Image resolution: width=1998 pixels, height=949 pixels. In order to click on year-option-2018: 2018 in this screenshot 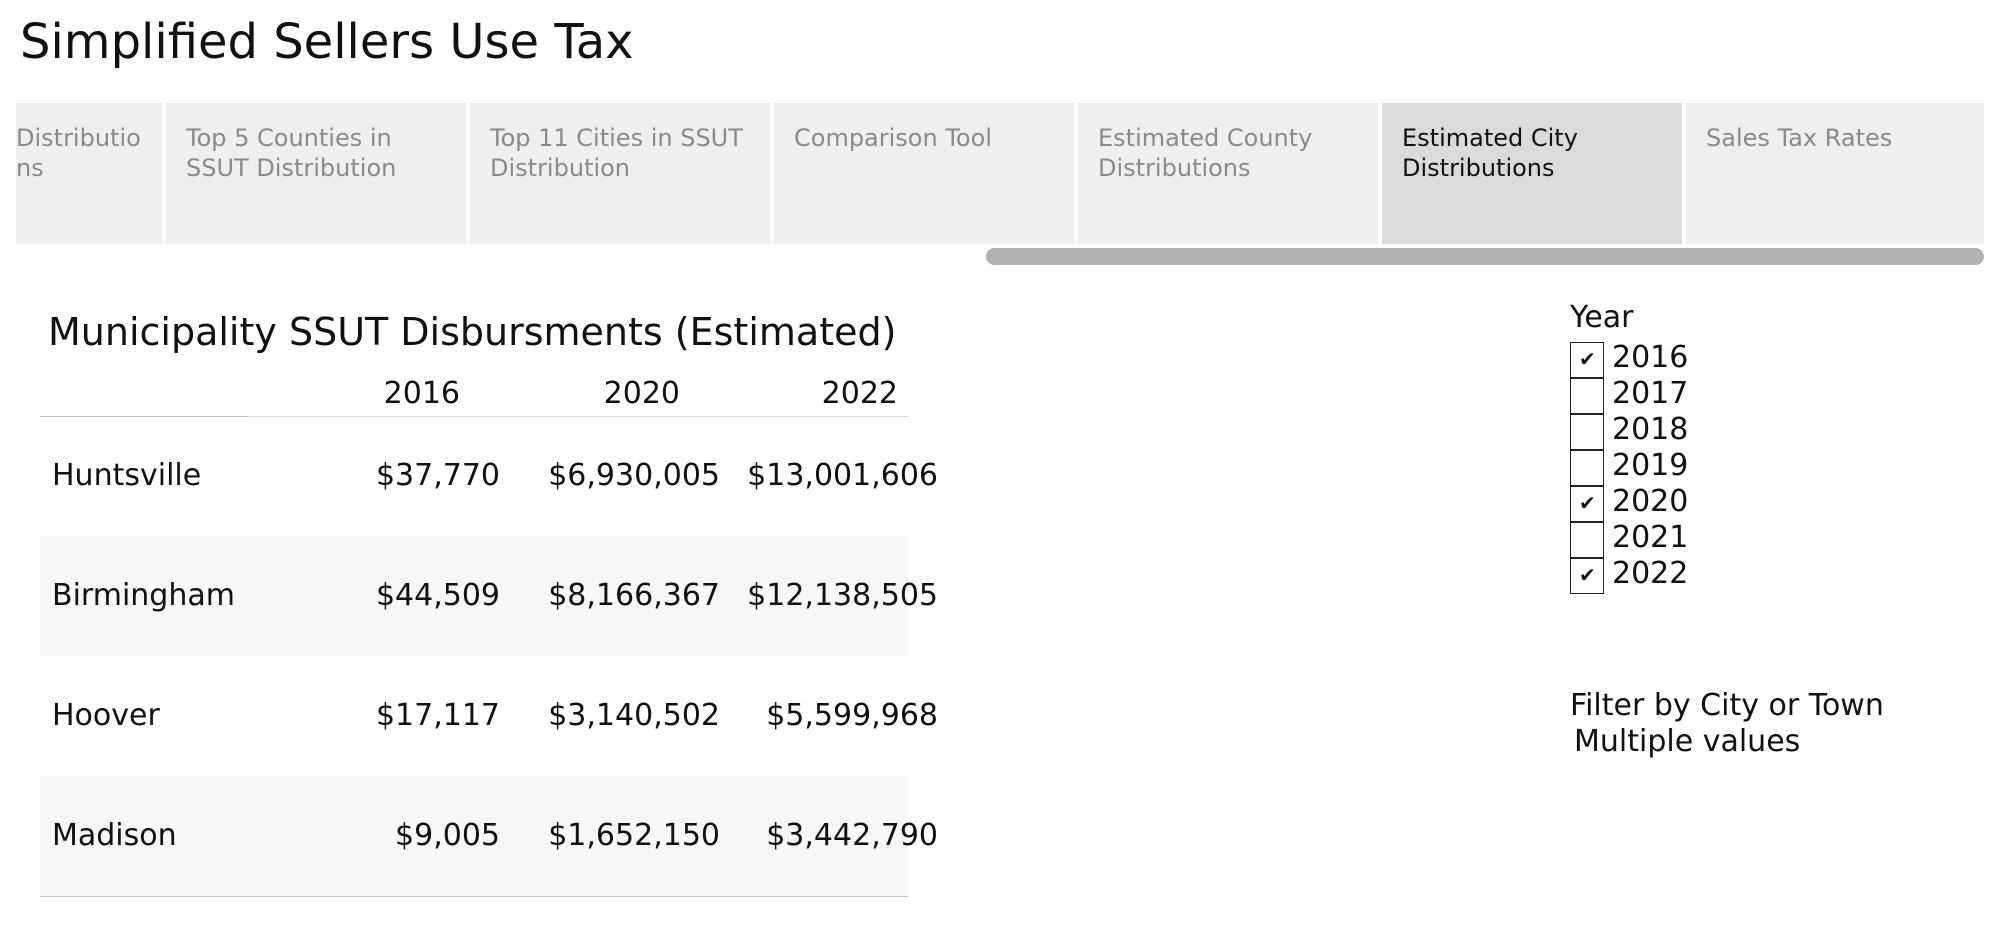, I will do `click(1670, 431)`.